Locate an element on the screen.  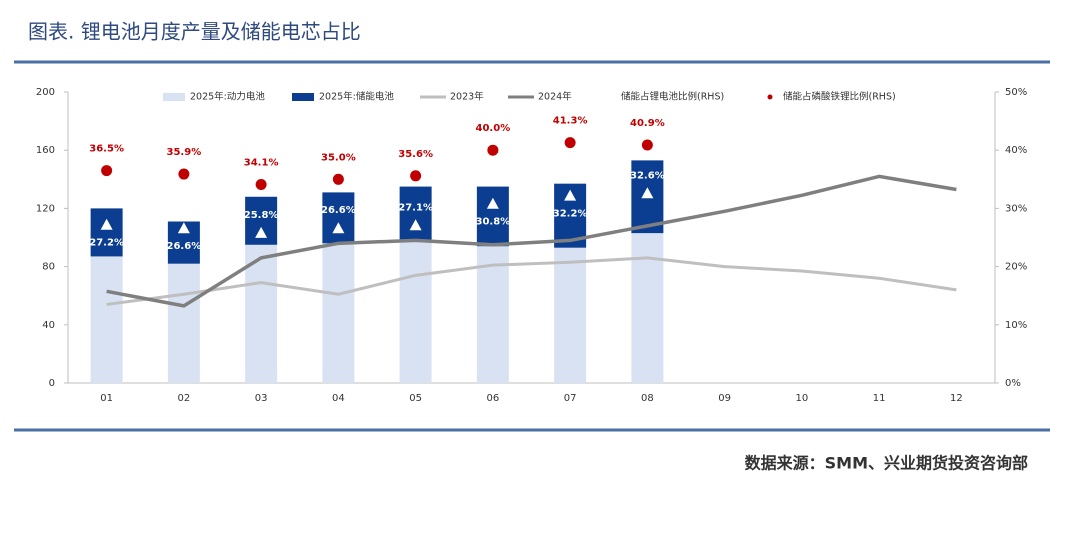
data-label: 30.8% is located at coordinates (493, 222).